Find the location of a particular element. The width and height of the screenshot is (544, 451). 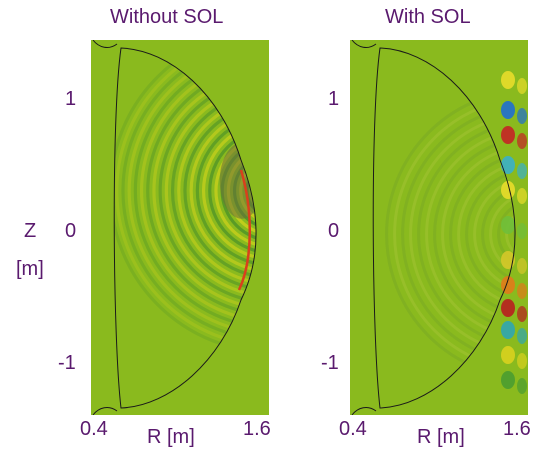

left-ylabel-z: Z is located at coordinates (30, 231).